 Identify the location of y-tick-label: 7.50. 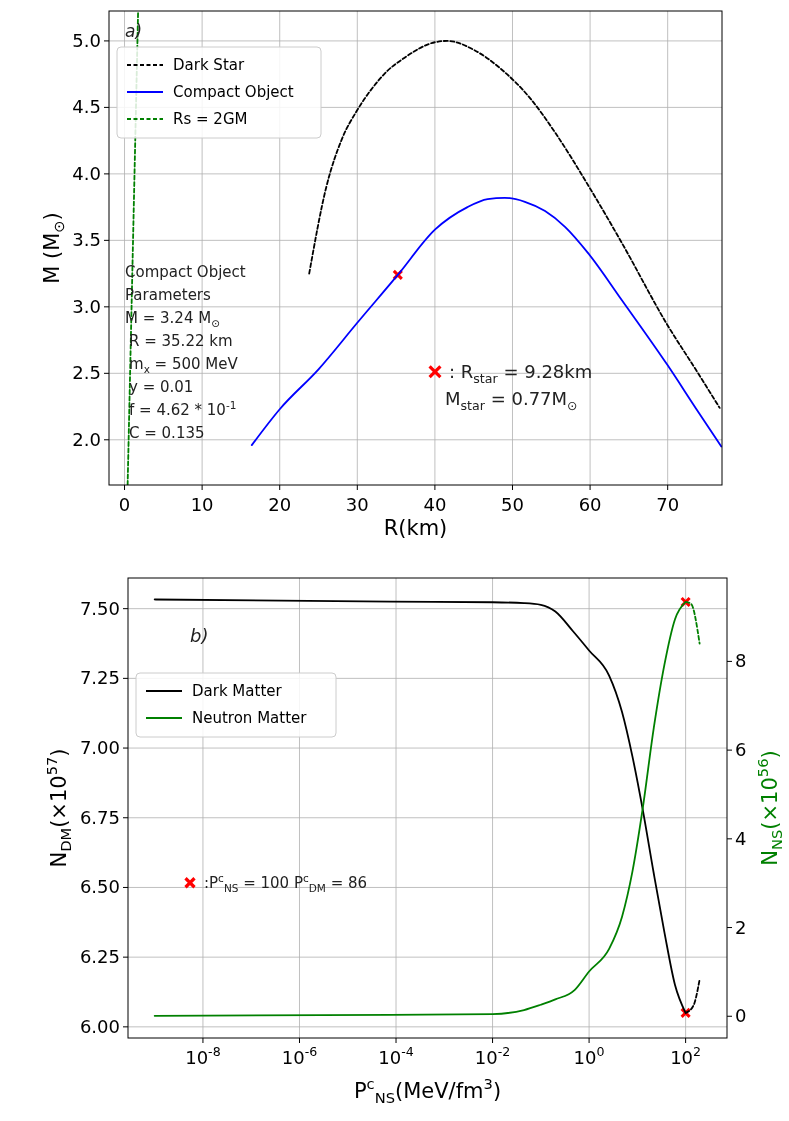
(99, 608).